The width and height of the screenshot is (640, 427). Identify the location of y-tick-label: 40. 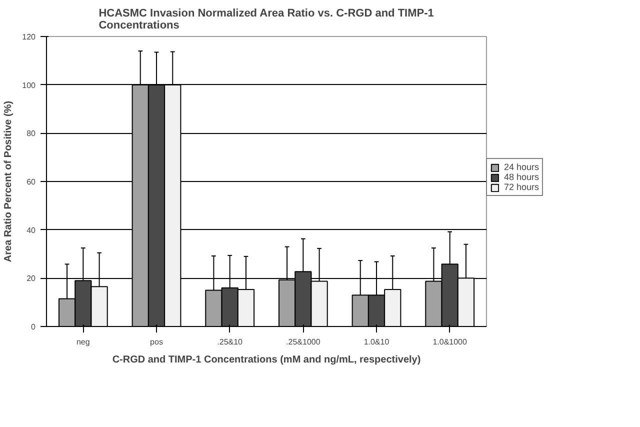
(31, 230).